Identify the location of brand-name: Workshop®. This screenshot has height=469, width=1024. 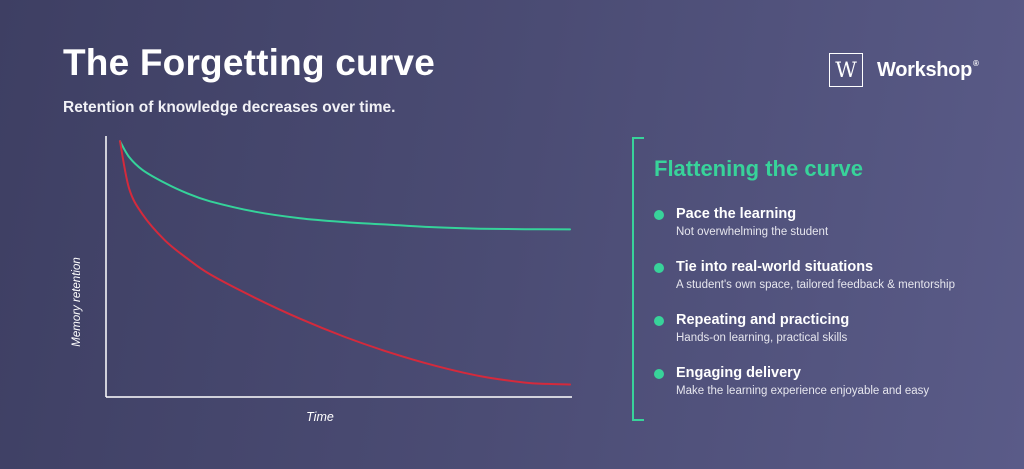
(928, 70).